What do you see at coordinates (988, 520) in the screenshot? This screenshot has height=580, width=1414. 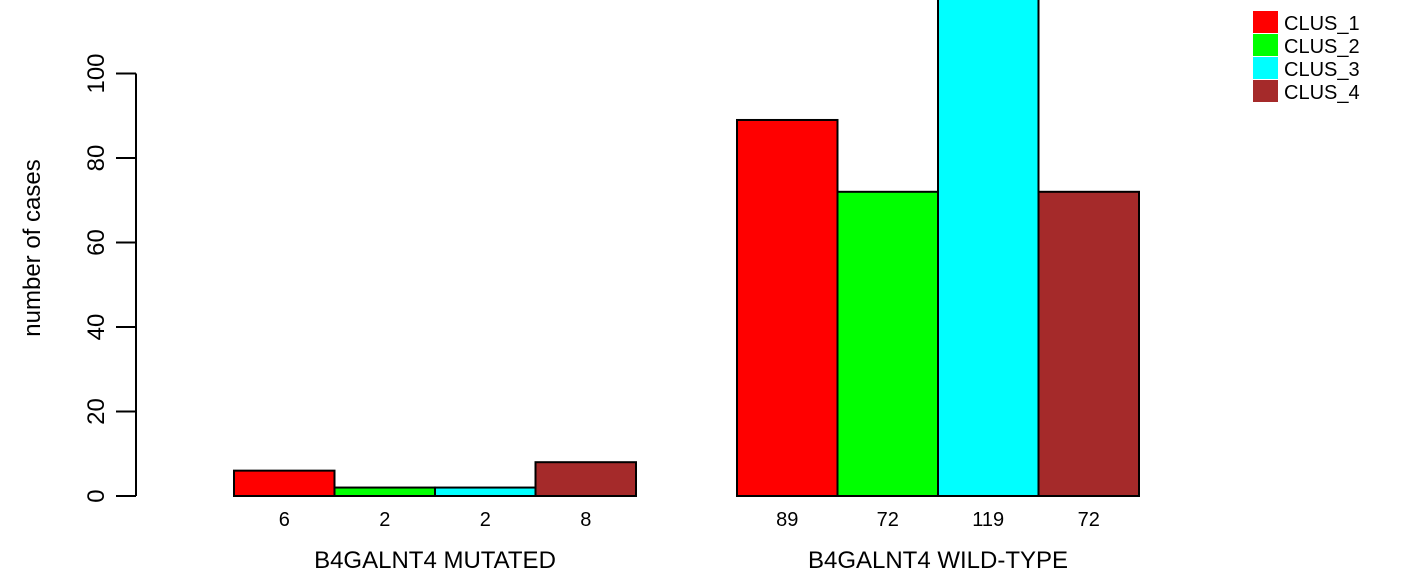 I see `bar-value-label: 119` at bounding box center [988, 520].